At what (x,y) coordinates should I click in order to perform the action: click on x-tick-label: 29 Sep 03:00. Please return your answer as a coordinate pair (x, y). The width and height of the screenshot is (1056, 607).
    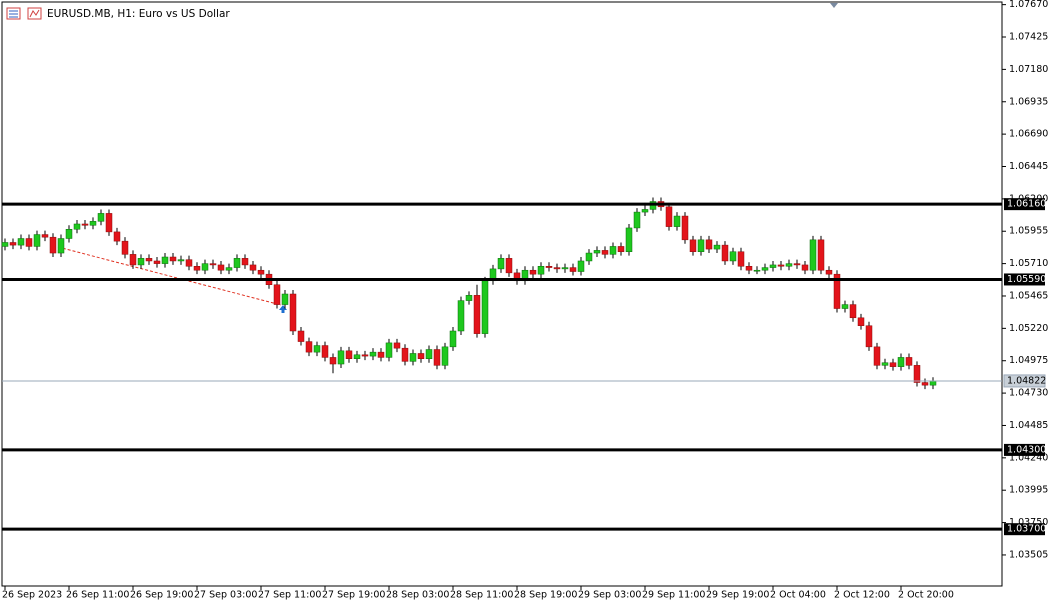
    Looking at the image, I should click on (609, 595).